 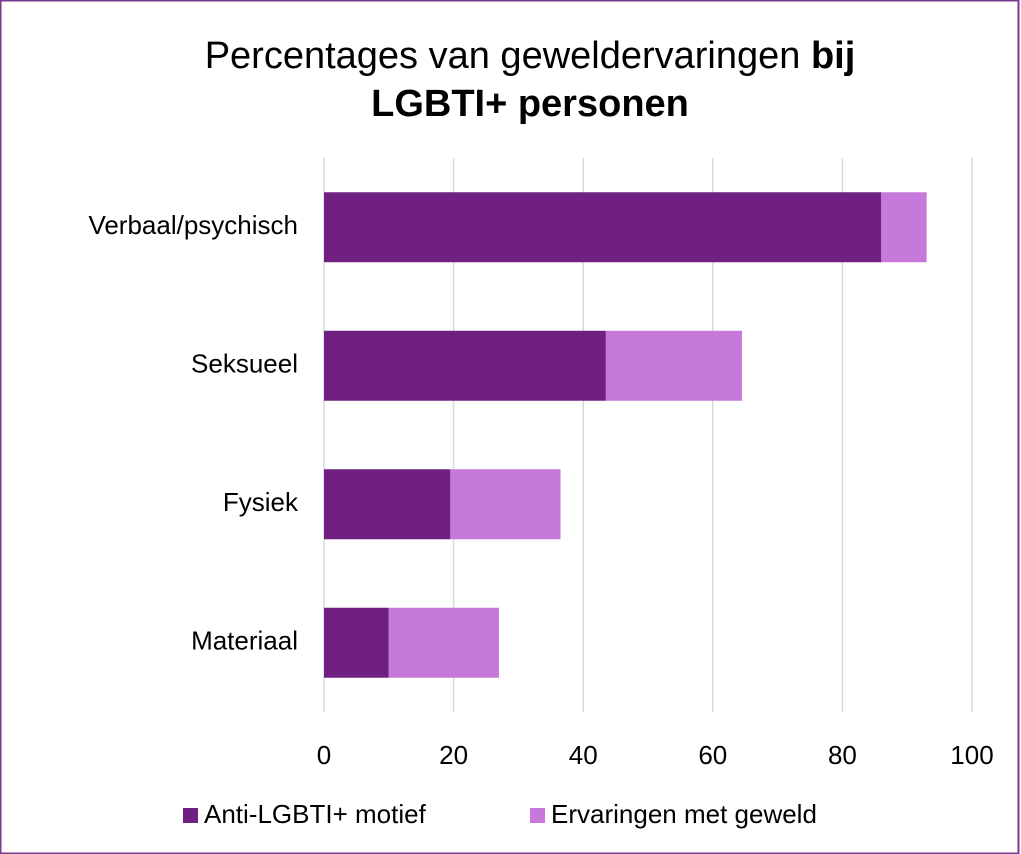 I want to click on chart-title: Percentages van geweldervaringen bij, so click(x=530, y=56).